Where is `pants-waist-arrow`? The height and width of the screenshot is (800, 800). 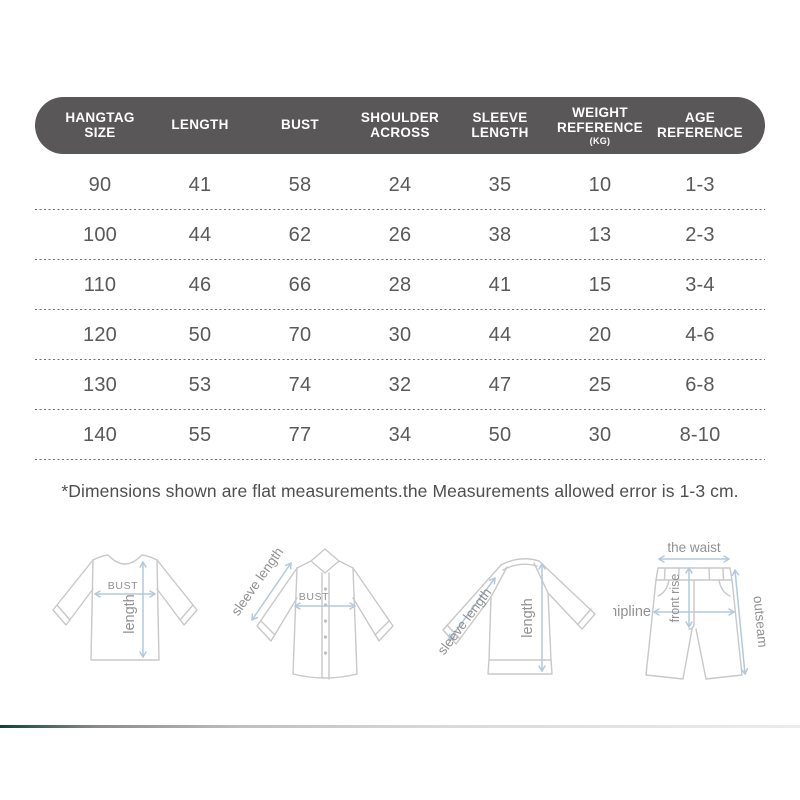
pants-waist-arrow is located at coordinates (694, 559).